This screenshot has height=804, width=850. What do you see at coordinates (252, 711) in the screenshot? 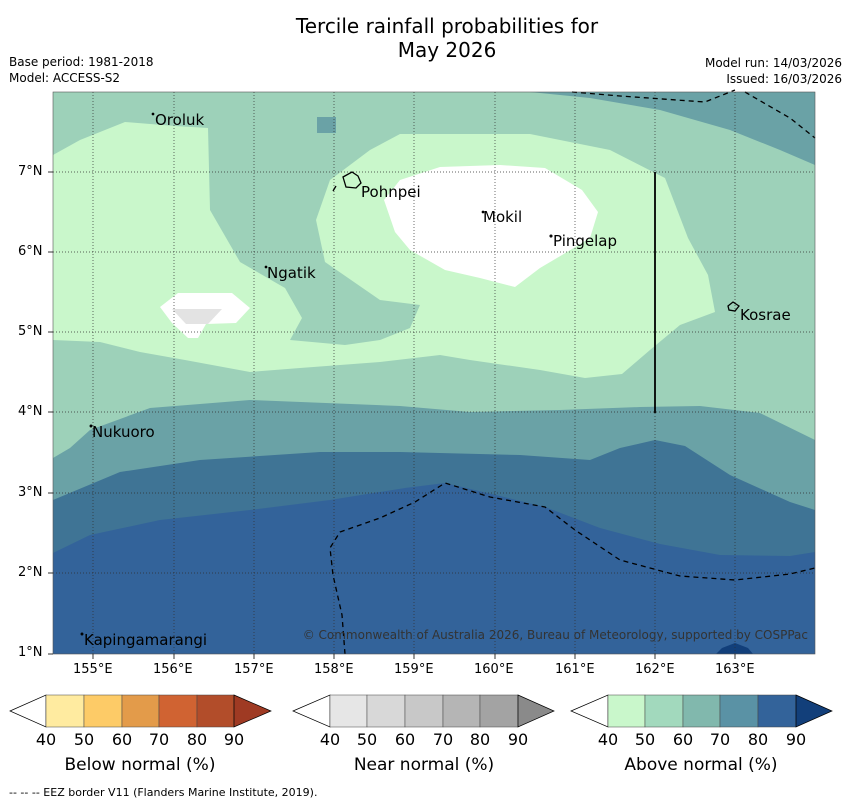
I see `colorbar-below-over` at bounding box center [252, 711].